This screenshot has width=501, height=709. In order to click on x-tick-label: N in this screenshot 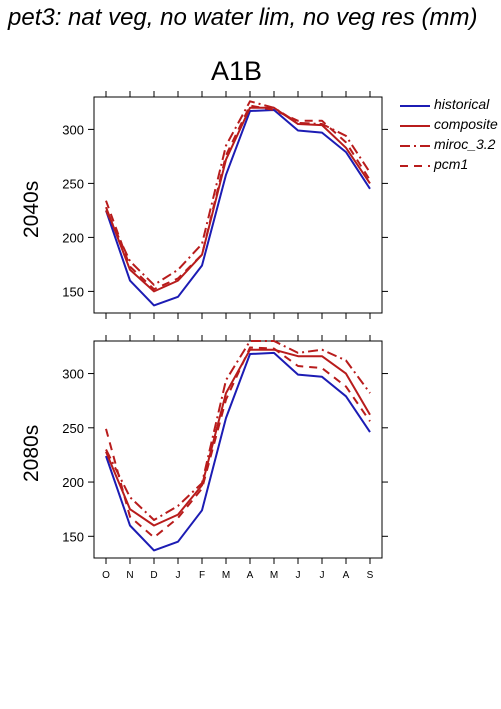, I will do `click(129, 575)`.